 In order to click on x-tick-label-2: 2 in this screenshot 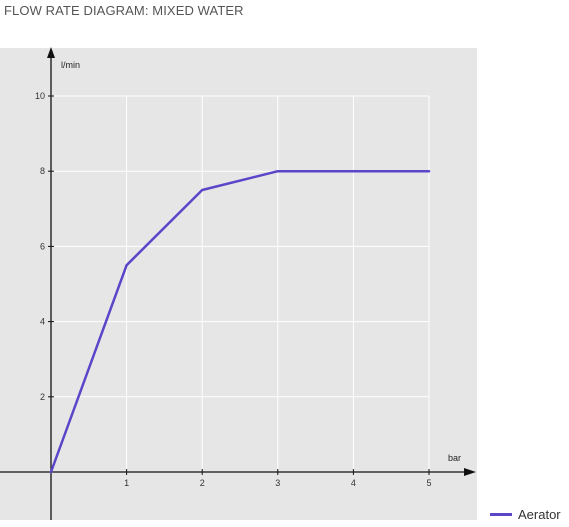, I will do `click(202, 483)`.